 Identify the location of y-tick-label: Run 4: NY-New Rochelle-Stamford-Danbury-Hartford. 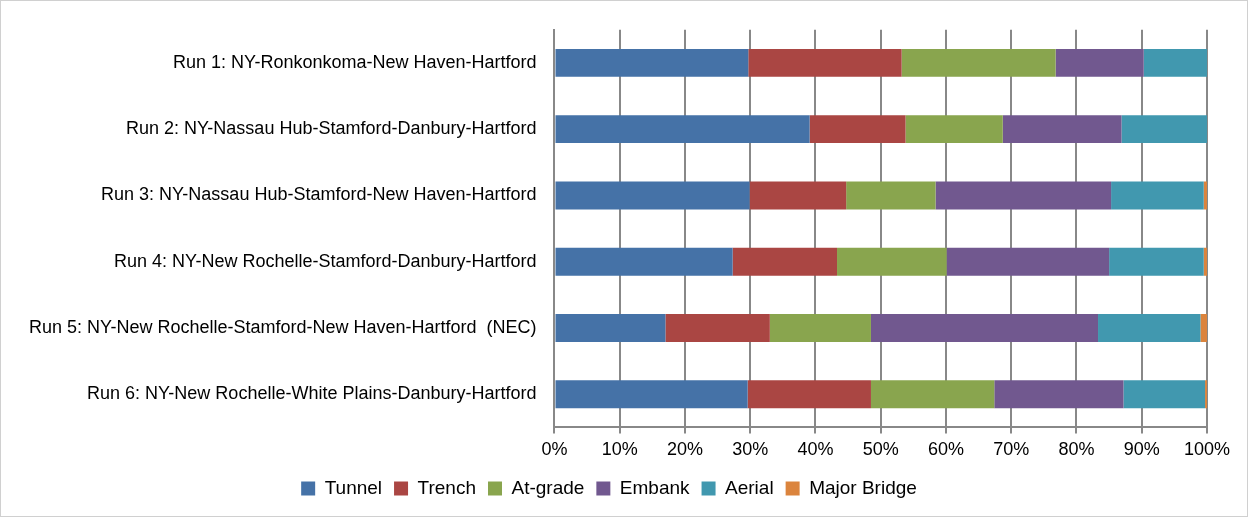
(325, 260).